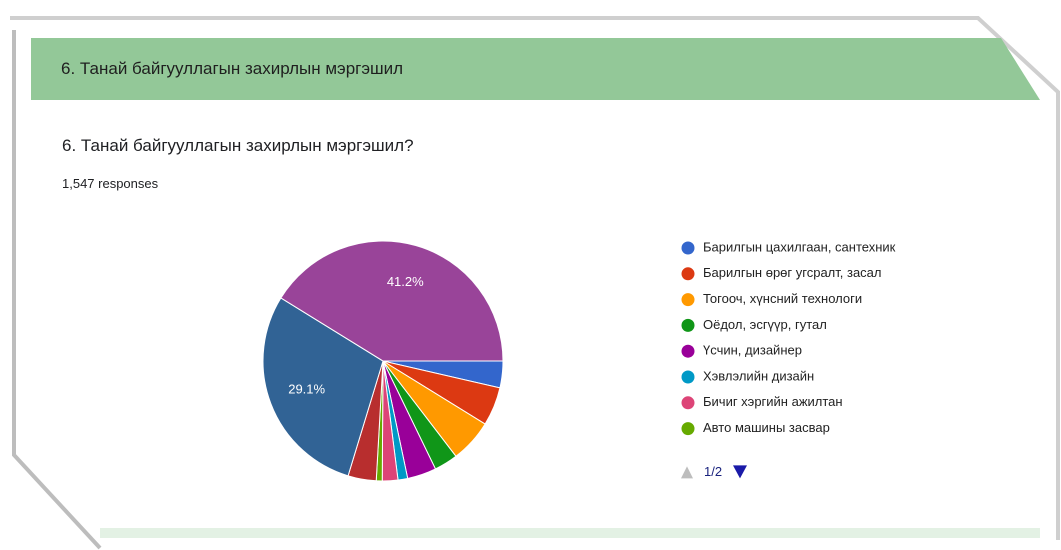 This screenshot has height=550, width=1061. Describe the element at coordinates (765, 324) in the screenshot. I see `legend-label: Оёдол, эсгүүр, гутал` at that location.